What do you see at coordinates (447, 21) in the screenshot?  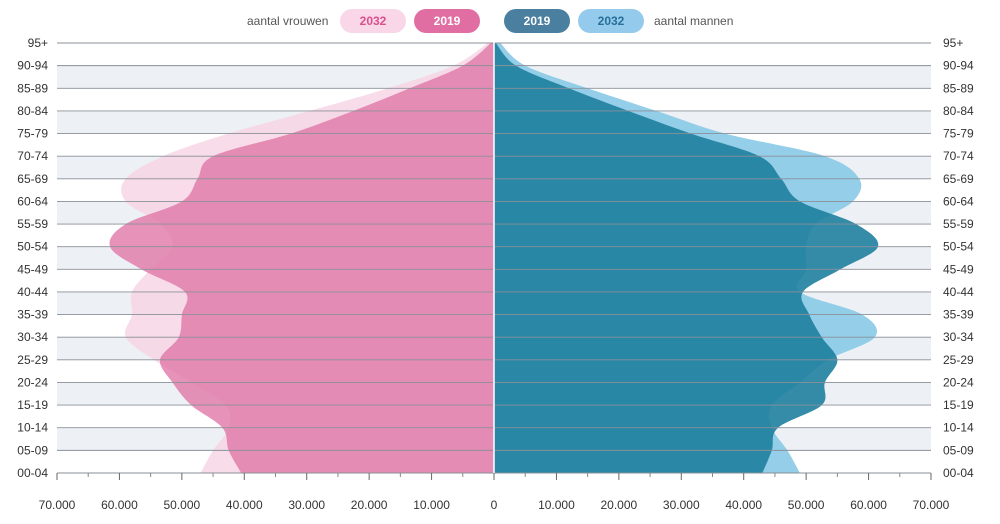 I see `legend-women-2019-toggle: 2019` at bounding box center [447, 21].